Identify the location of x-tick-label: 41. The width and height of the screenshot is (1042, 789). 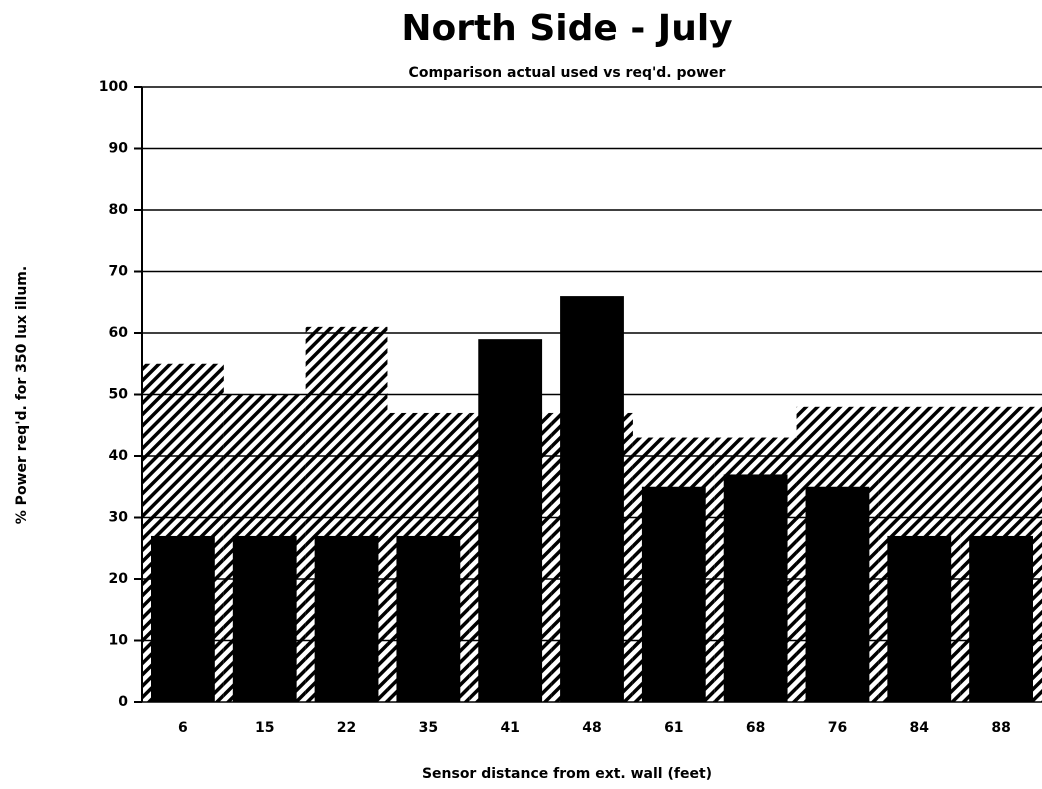
(509, 728).